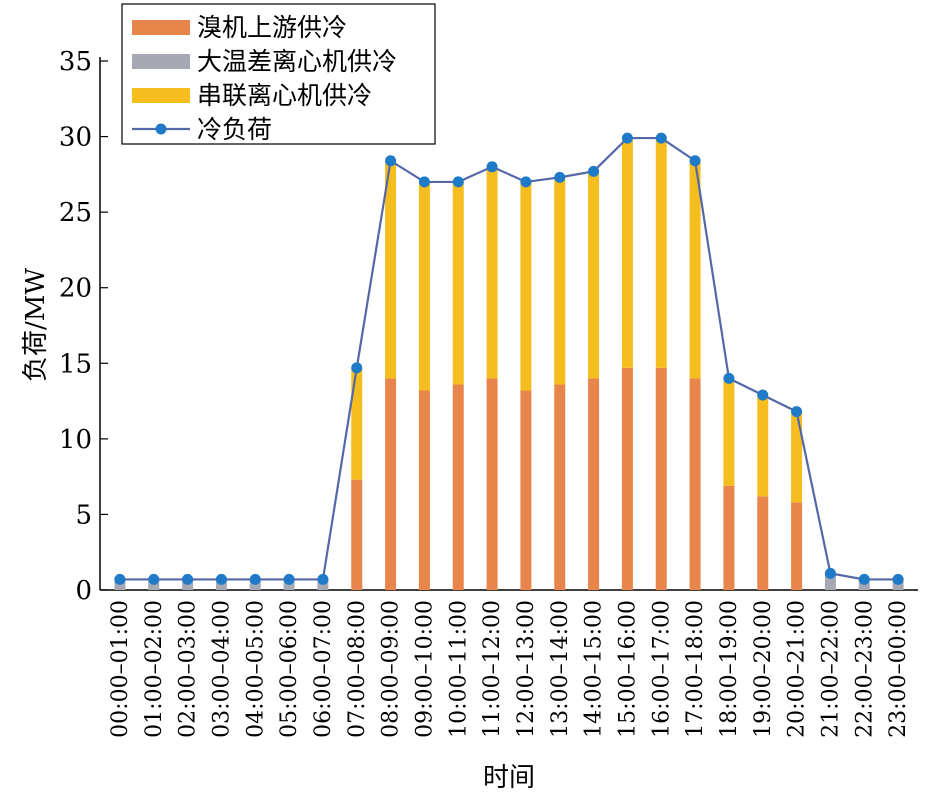 Image resolution: width=945 pixels, height=798 pixels. I want to click on x-tick-label: 13:00–14:00, so click(560, 669).